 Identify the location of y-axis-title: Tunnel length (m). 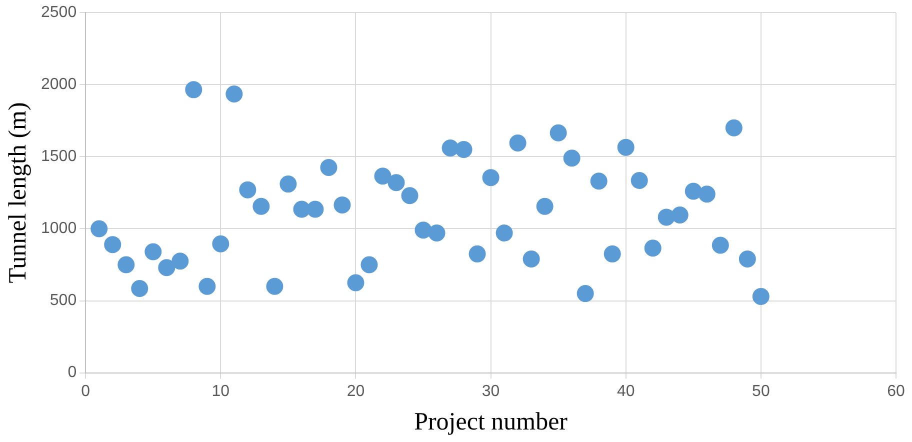
(18, 193).